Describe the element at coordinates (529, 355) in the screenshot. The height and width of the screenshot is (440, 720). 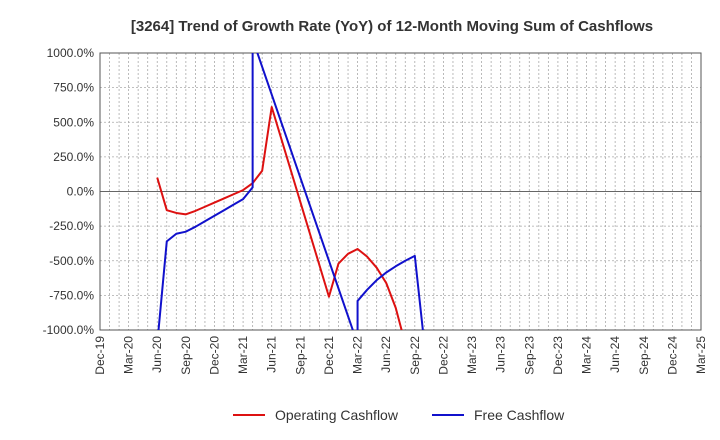
I see `x-tick-label: Sep-23` at that location.